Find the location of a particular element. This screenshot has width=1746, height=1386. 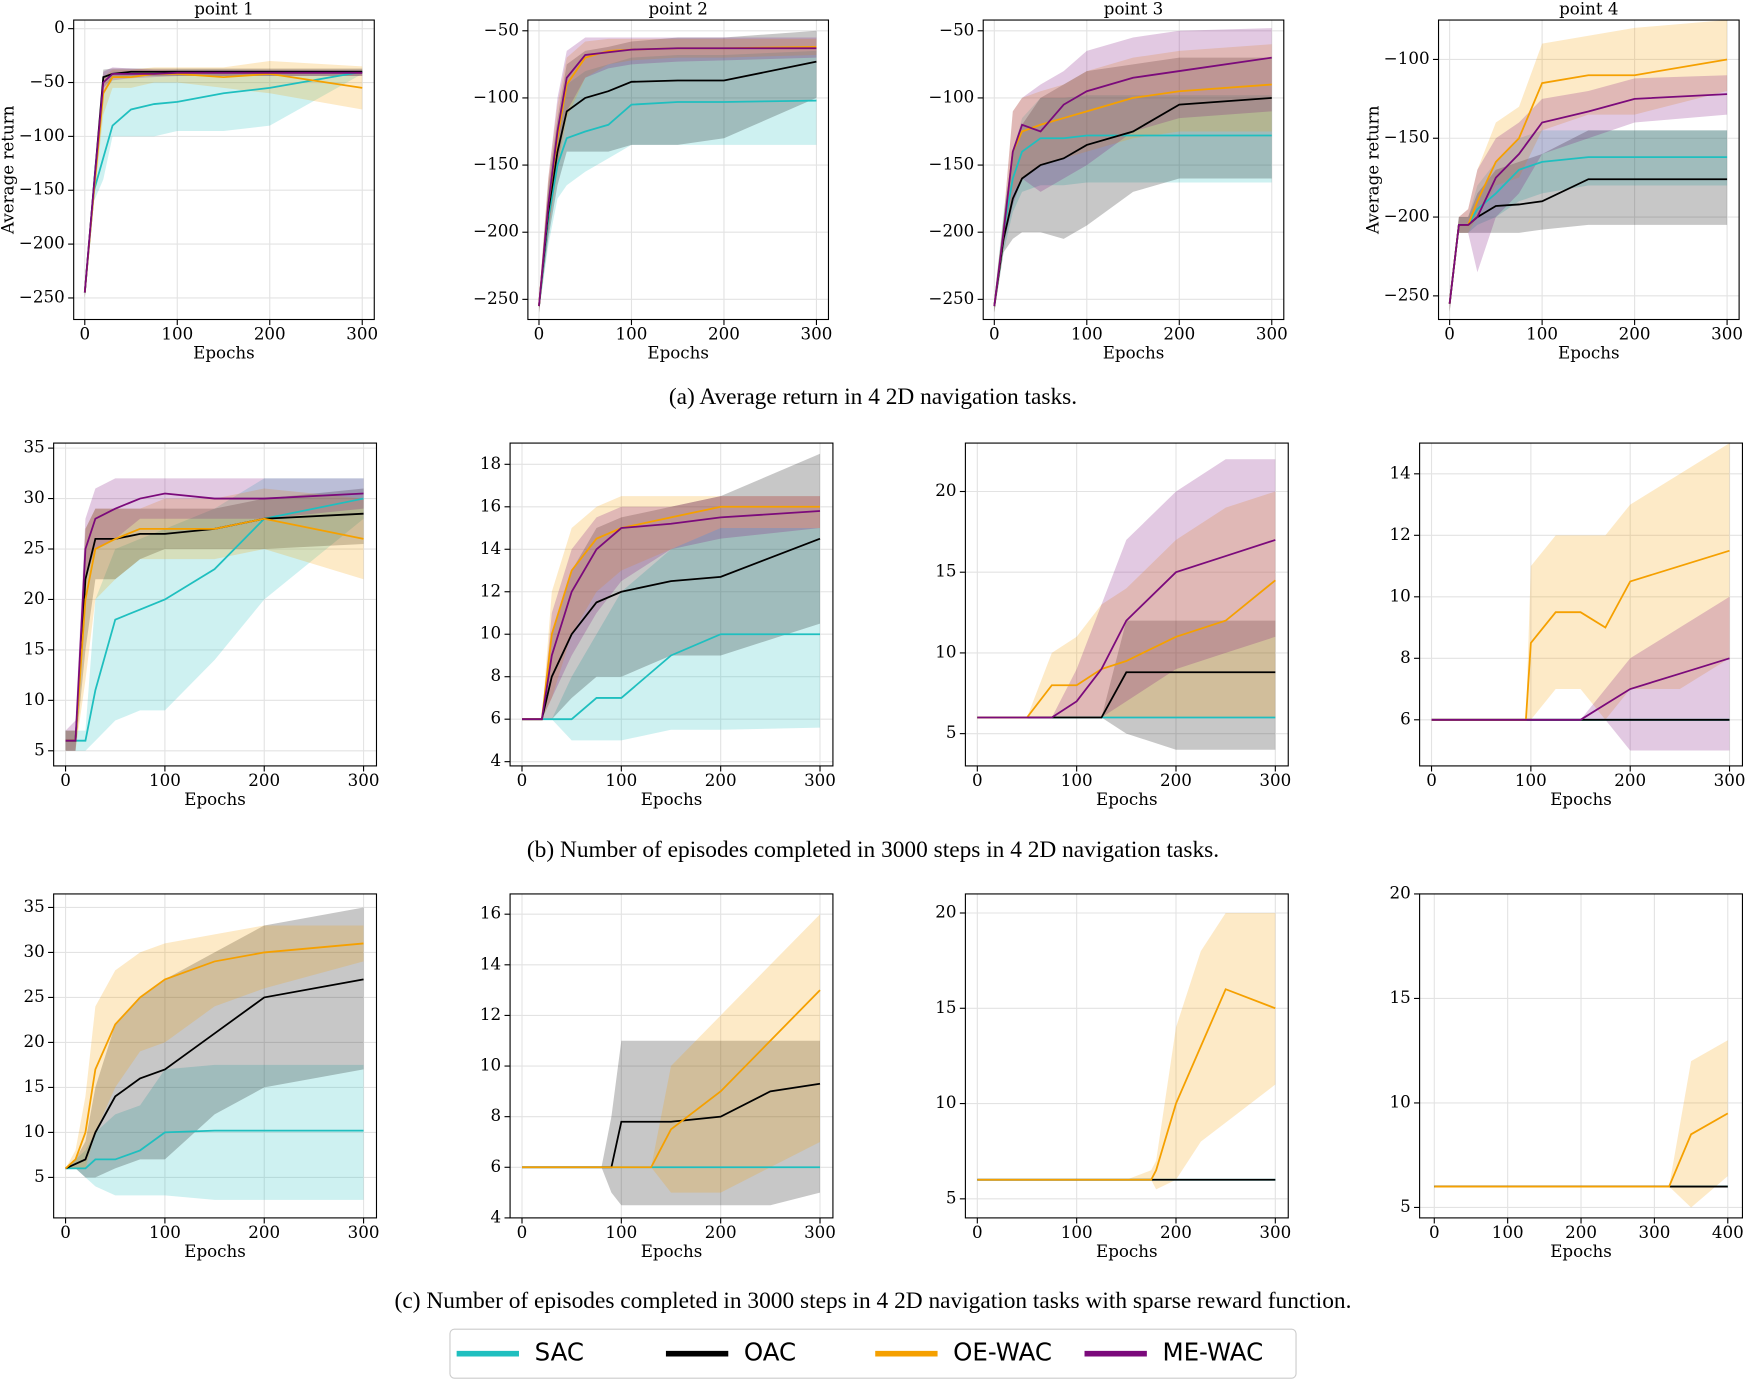

y-tick-label: 5 is located at coordinates (951, 1197).